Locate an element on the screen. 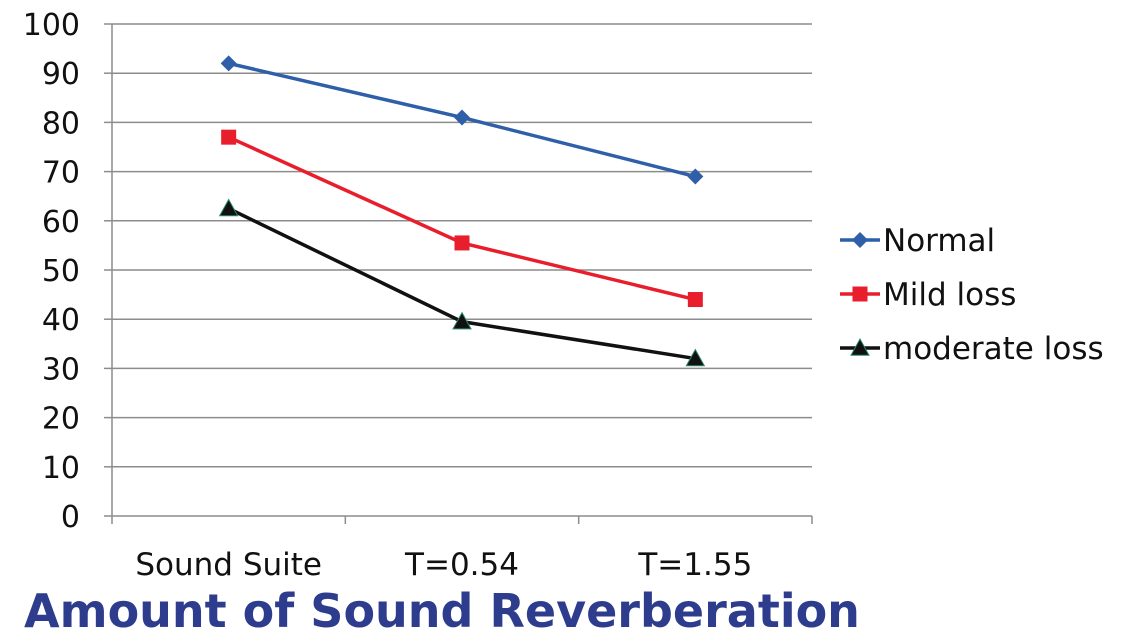  legend-label: Normal is located at coordinates (939, 241).